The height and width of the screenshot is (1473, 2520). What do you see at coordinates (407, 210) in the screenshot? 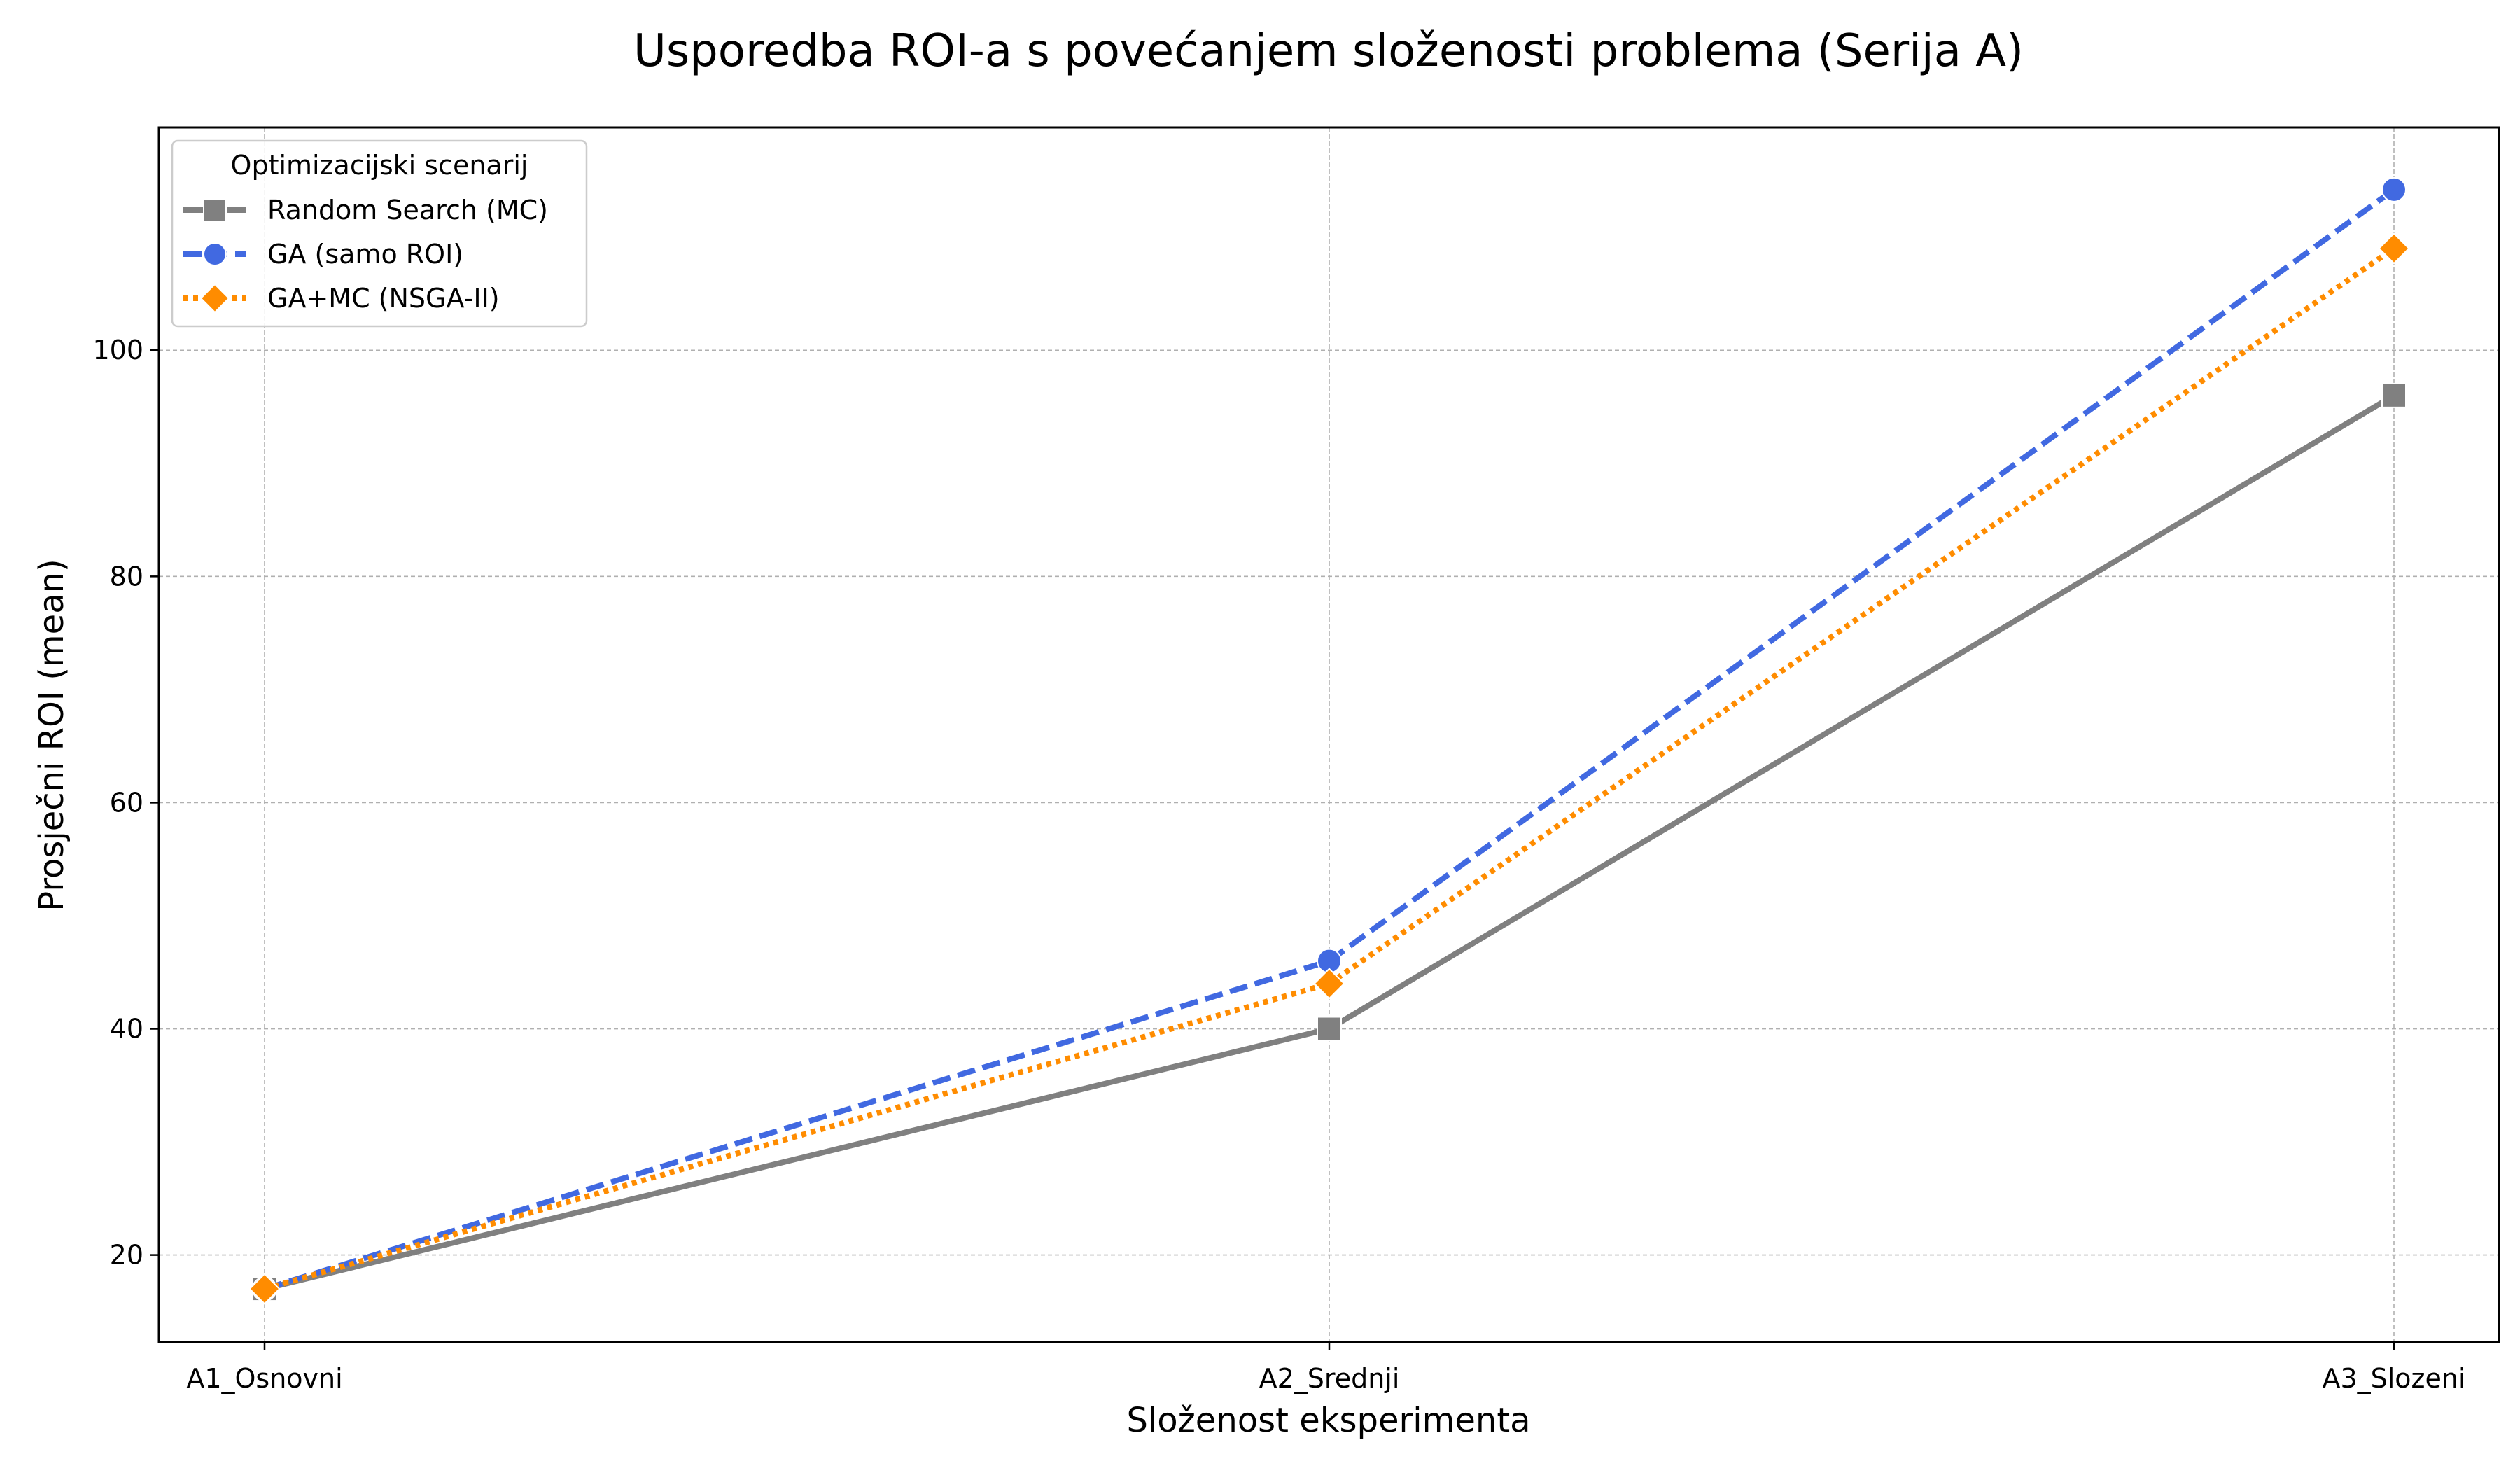
I see `legend-label-1: Random Search (MC)` at bounding box center [407, 210].